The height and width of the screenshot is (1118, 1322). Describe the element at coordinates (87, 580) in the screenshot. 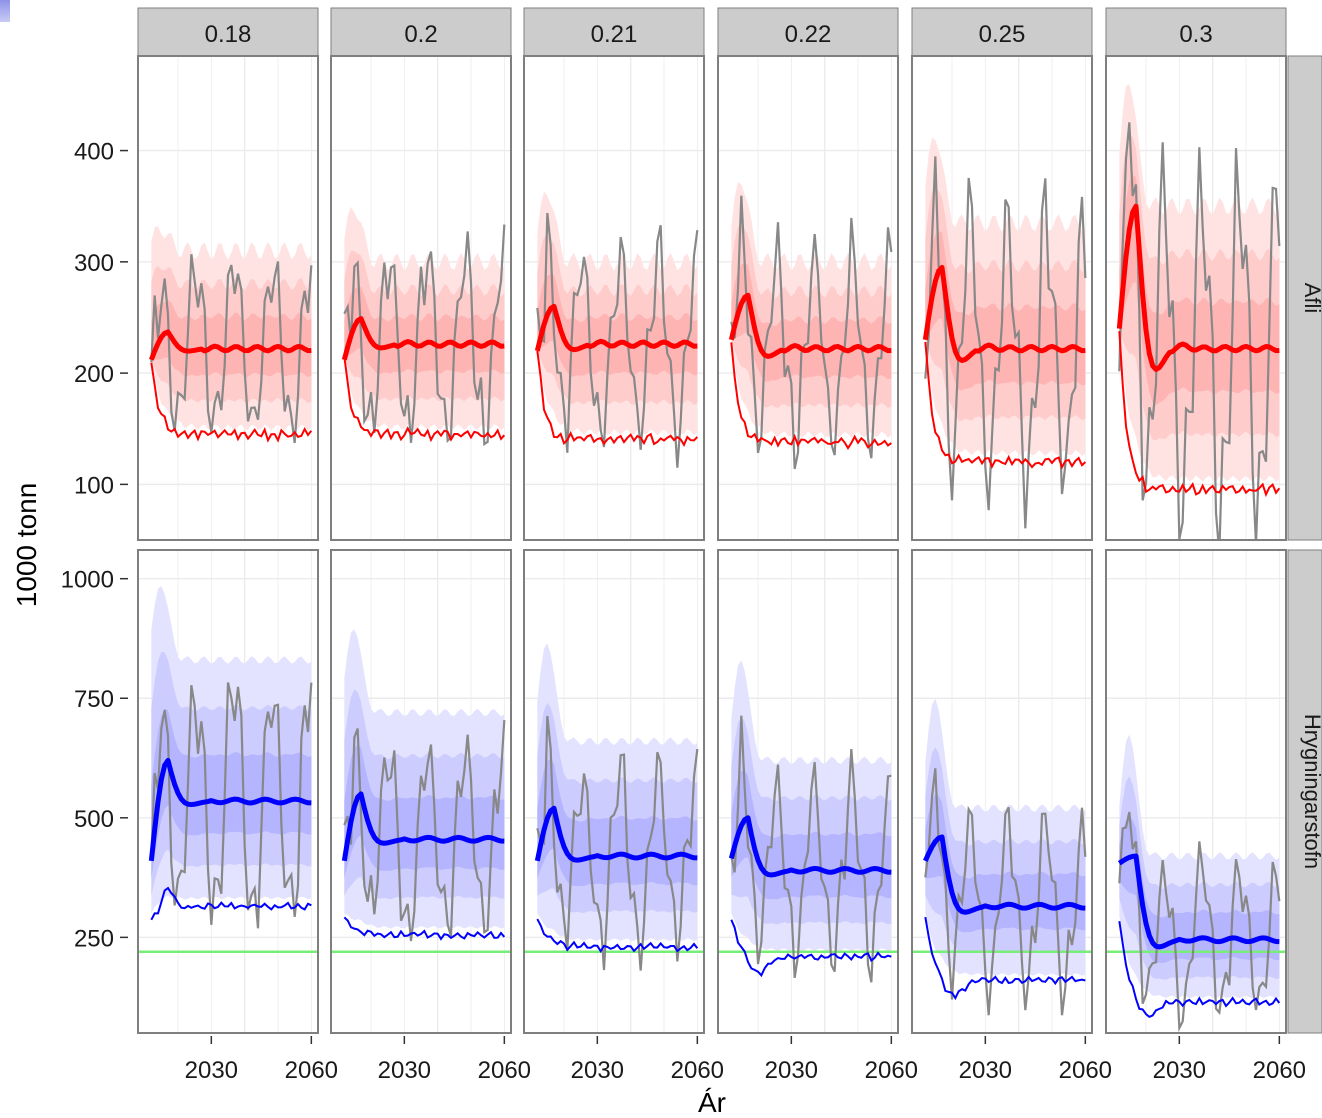

I see `y-tick-label-1-3: 1000` at that location.